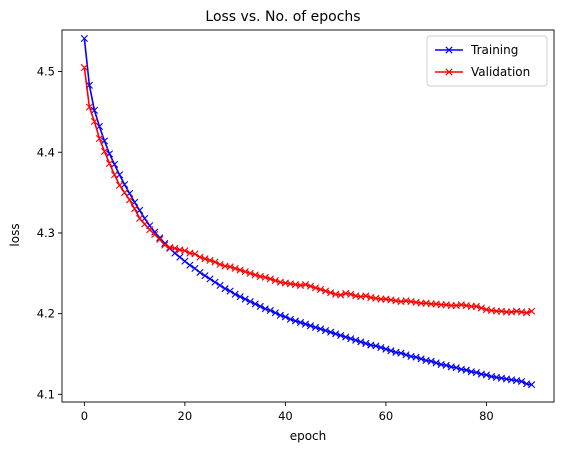  What do you see at coordinates (46, 394) in the screenshot?
I see `y-tick-label: 4.1` at bounding box center [46, 394].